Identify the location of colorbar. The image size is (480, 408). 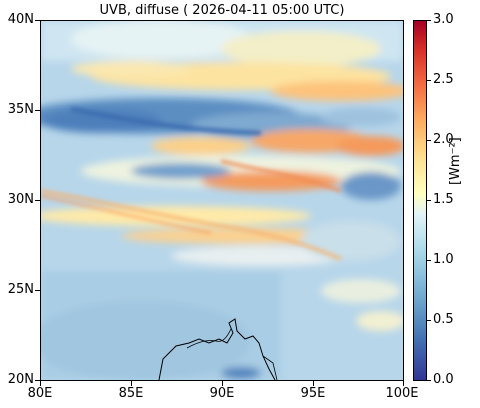
(420, 200).